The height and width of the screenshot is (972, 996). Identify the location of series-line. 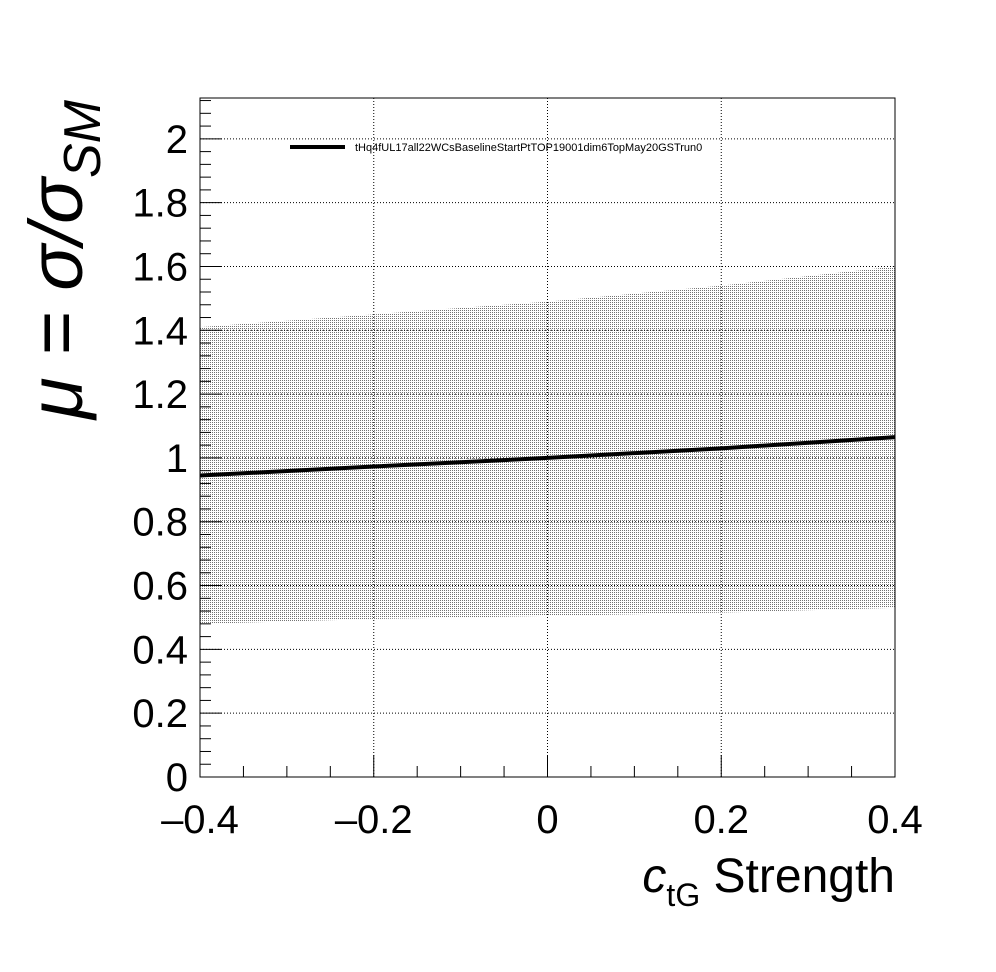
(547, 456).